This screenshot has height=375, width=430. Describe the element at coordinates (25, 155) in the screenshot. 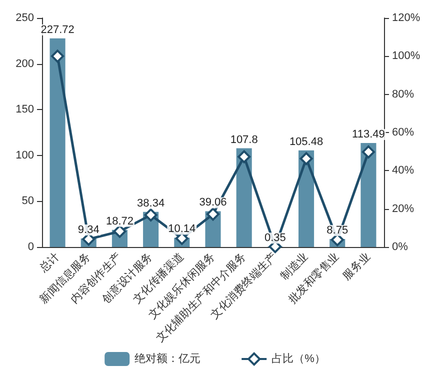

I see `y-tick-label: 100` at that location.